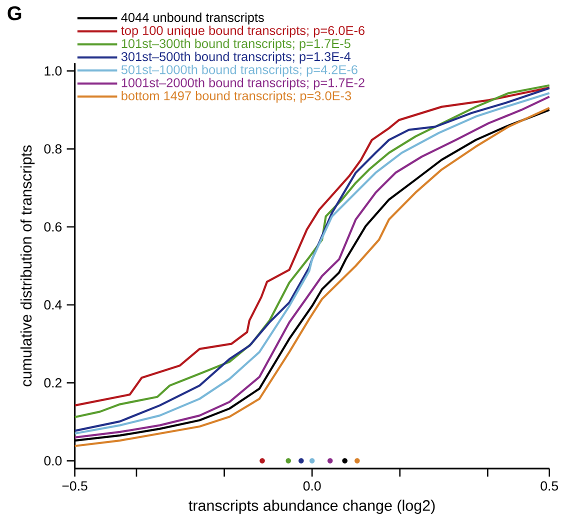  I want to click on x-tick-label: −0.5, so click(75, 485).